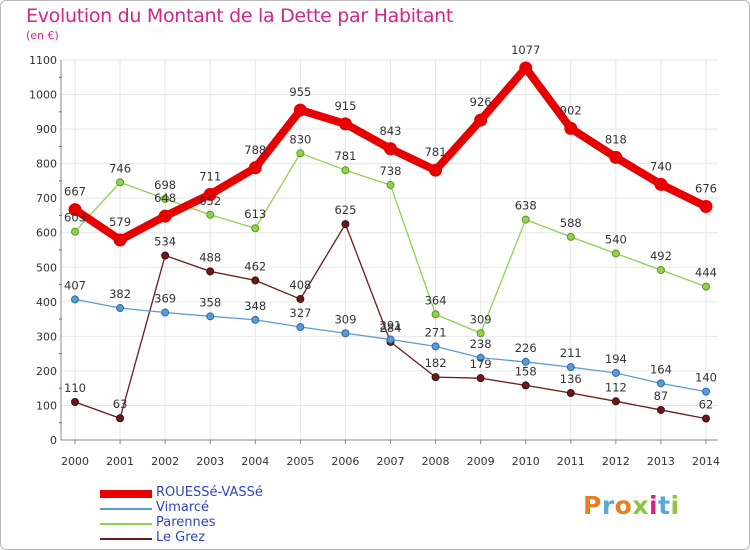 The image size is (750, 550). Describe the element at coordinates (181, 537) in the screenshot. I see `legend-label: Le Grez` at that location.